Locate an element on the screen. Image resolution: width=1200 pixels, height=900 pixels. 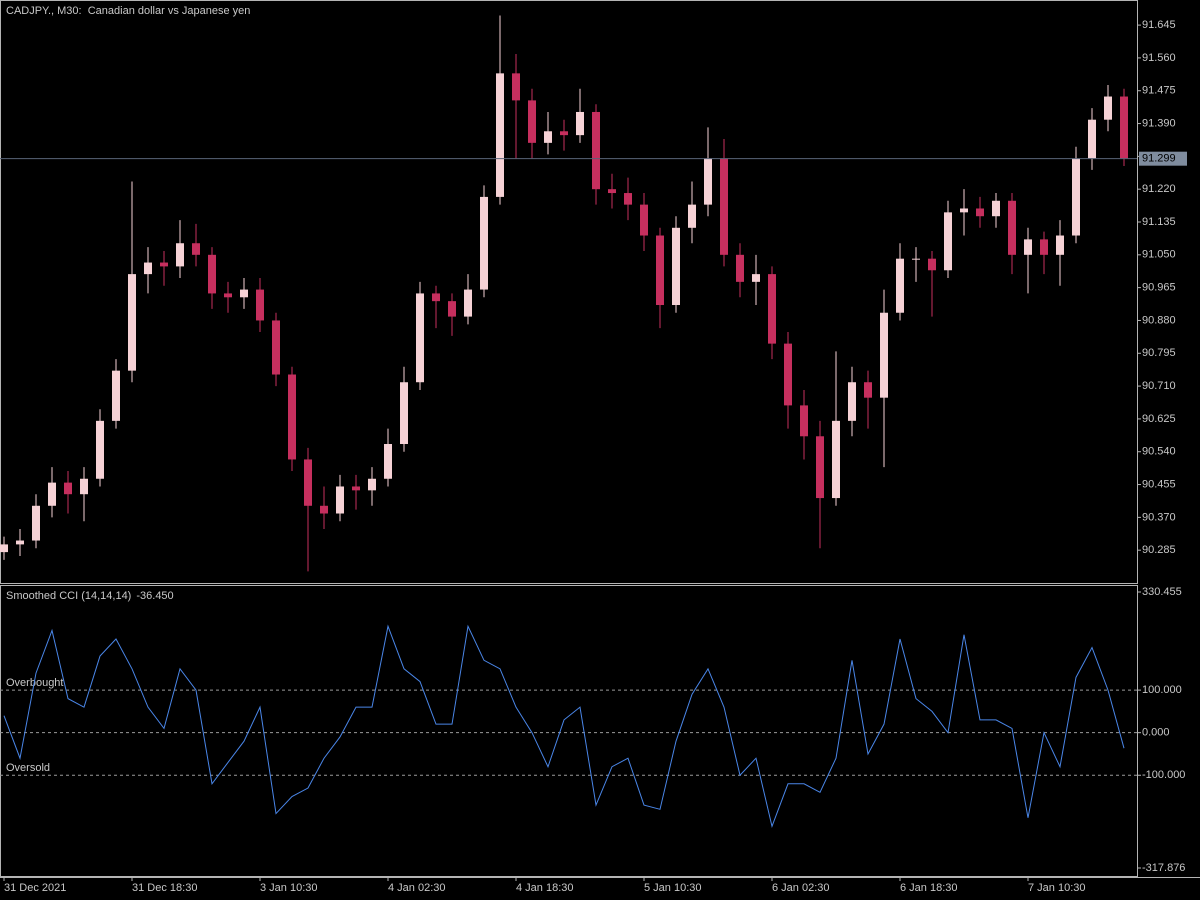
y-tick-label: 90.540 is located at coordinates (1159, 452).